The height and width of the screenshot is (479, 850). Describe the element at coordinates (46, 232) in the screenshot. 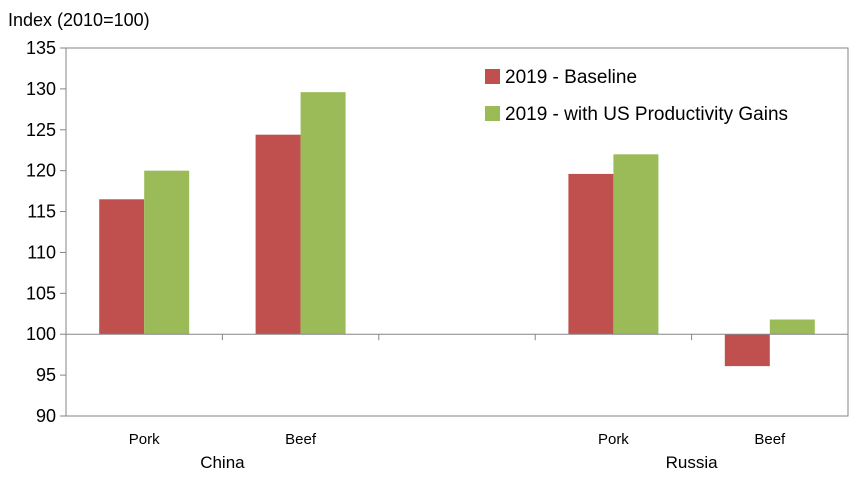

I see `y-axis-ticks: 90 95 100 105 110 115 120 125 130 135` at that location.